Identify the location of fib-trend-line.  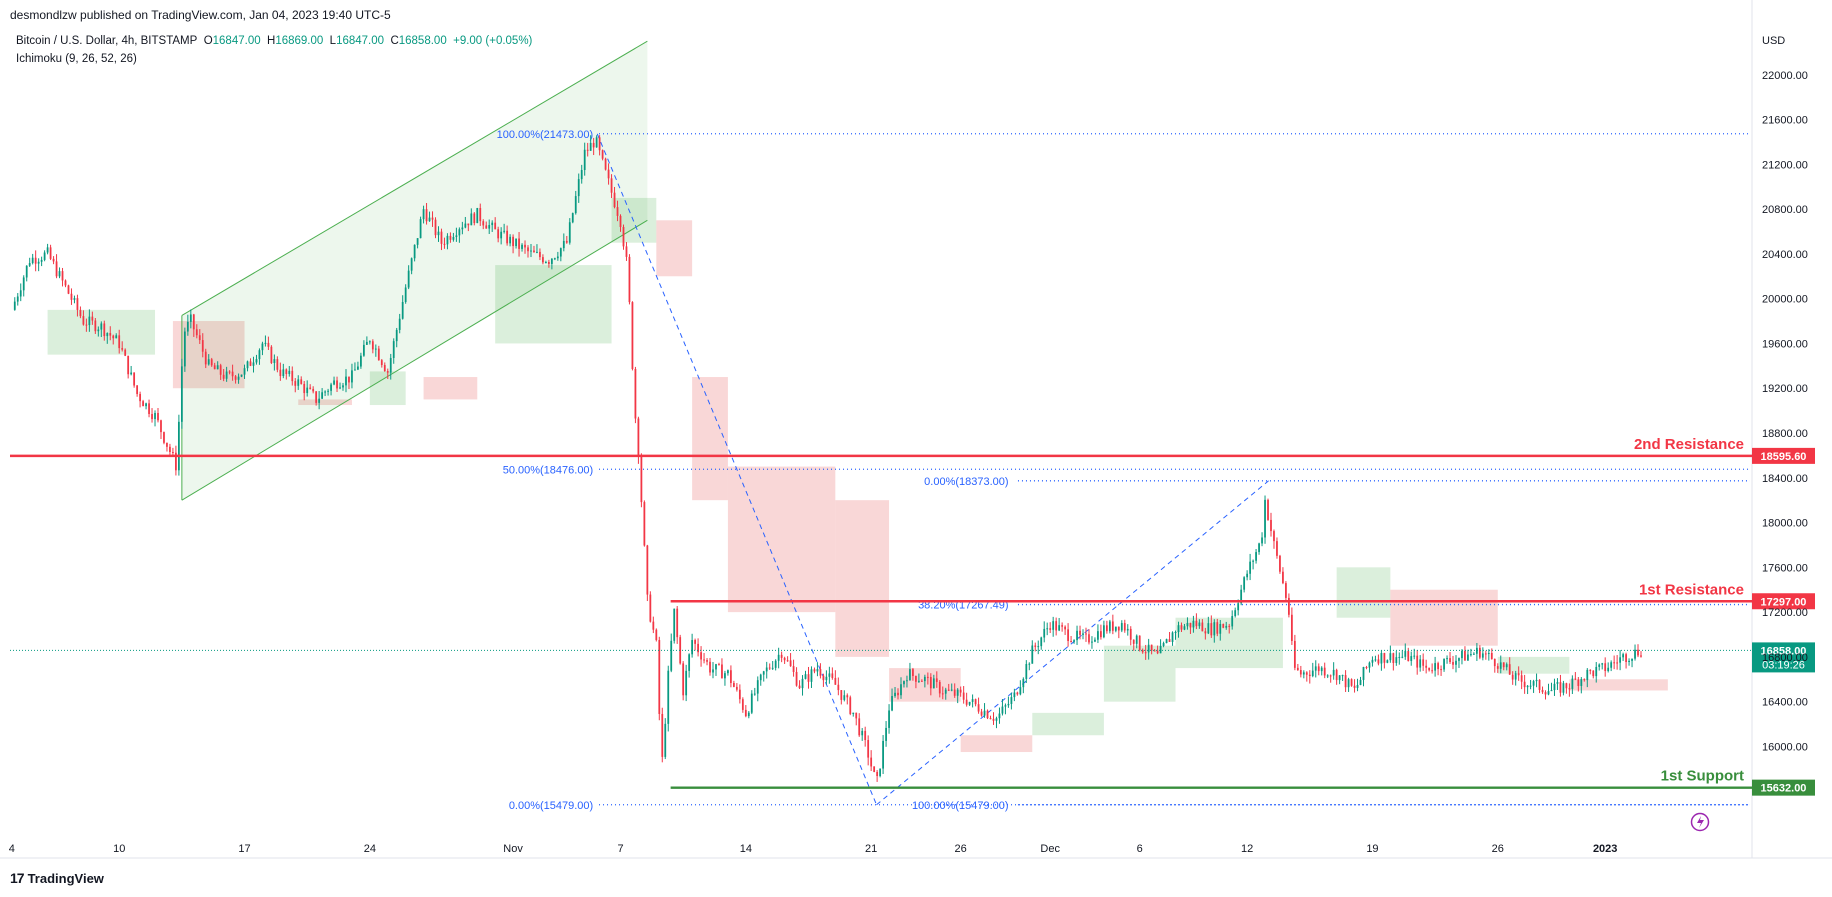
(1072, 643).